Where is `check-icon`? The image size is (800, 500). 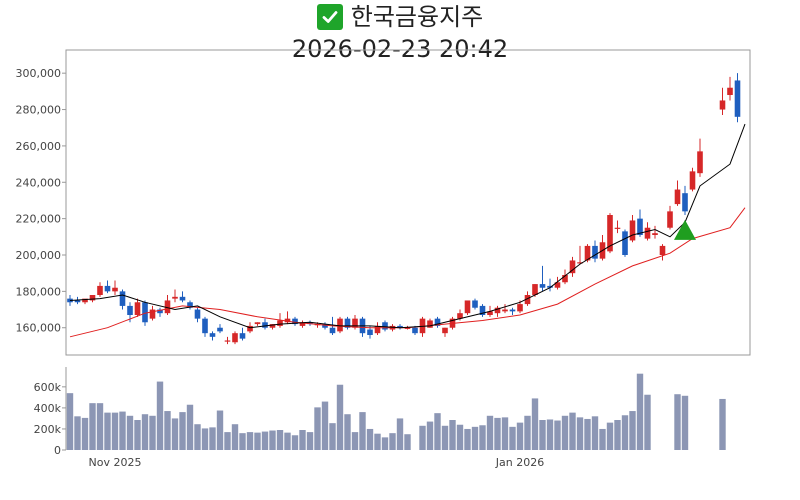
check-icon is located at coordinates (329, 17).